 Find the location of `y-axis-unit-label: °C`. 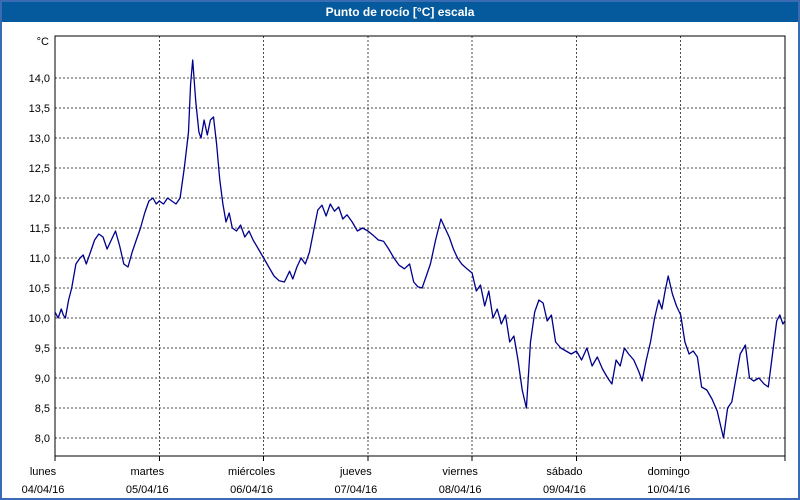

y-axis-unit-label: °C is located at coordinates (43, 42).